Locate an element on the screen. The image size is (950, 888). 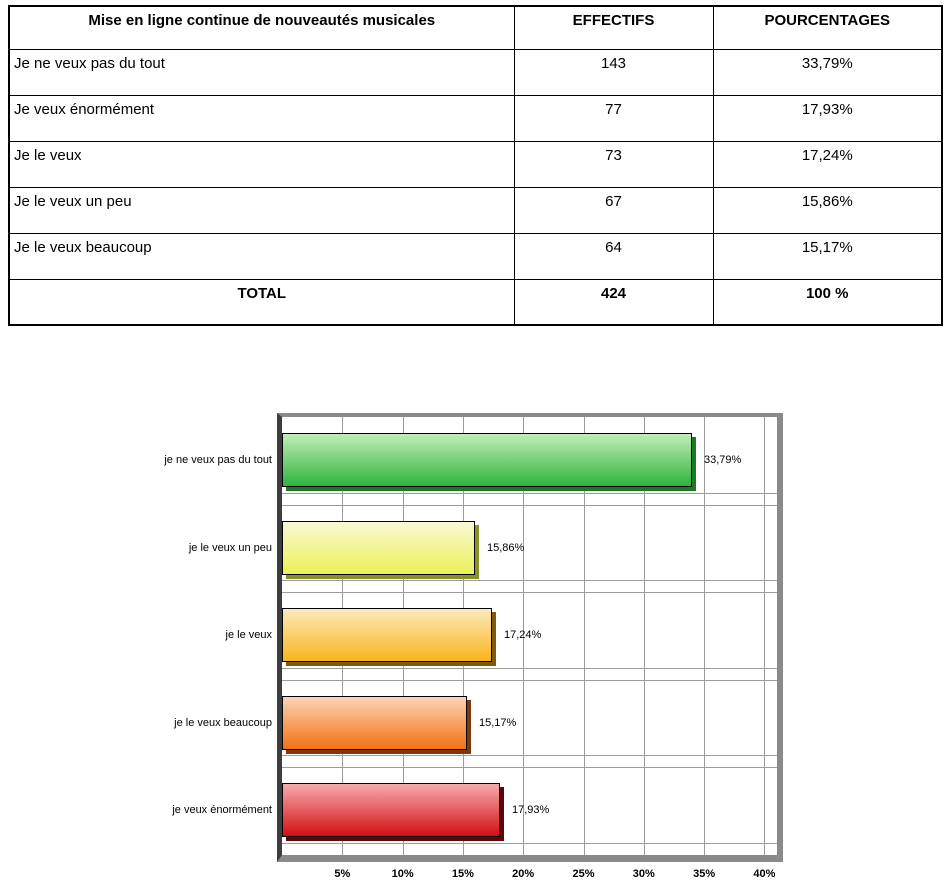
row-label: Je ne veux pas du tout is located at coordinates (261, 72).